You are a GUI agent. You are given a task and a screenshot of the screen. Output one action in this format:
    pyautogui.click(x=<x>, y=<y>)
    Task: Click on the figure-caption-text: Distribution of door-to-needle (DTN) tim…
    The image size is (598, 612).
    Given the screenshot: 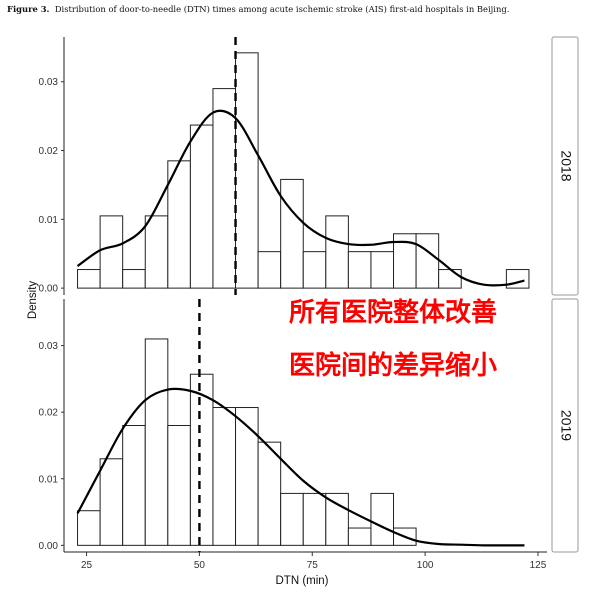 What is the action you would take?
    pyautogui.click(x=282, y=9)
    